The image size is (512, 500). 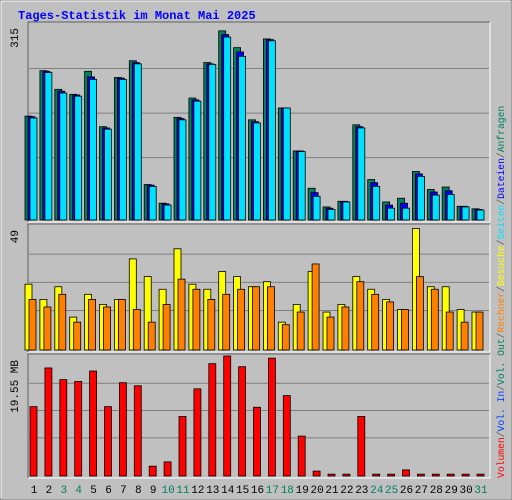 I want to click on x-tick-label: 4, so click(x=78, y=491).